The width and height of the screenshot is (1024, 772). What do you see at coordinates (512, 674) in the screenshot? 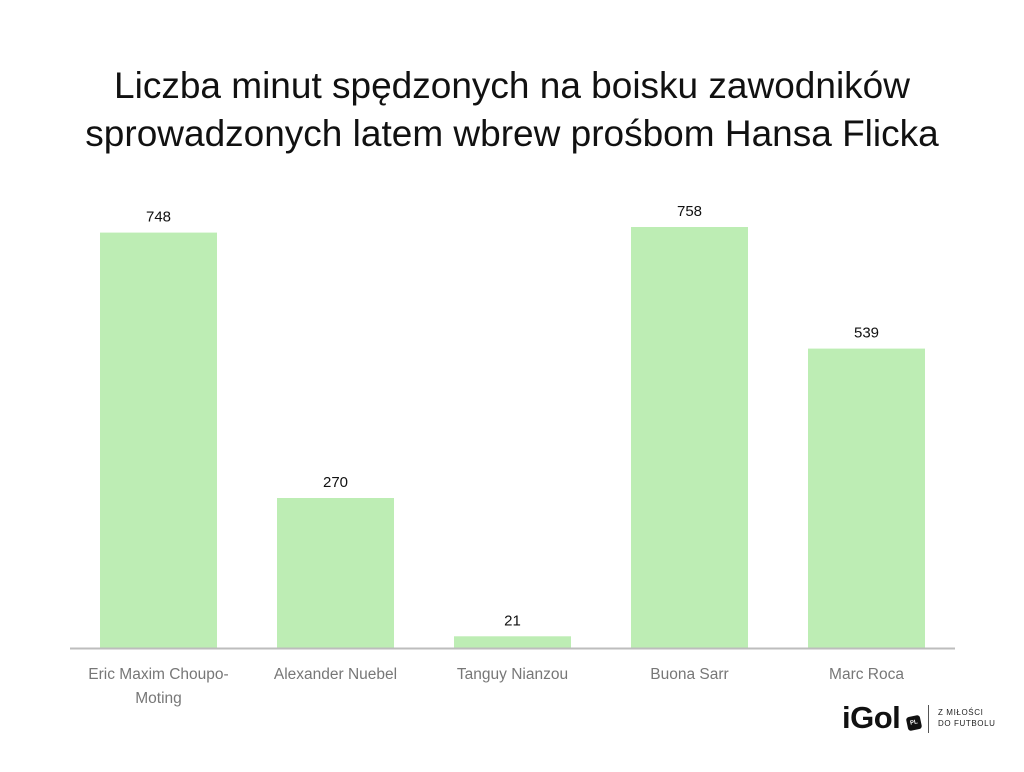
I see `x-tick-label-2: Tanguy Nianzou` at bounding box center [512, 674].